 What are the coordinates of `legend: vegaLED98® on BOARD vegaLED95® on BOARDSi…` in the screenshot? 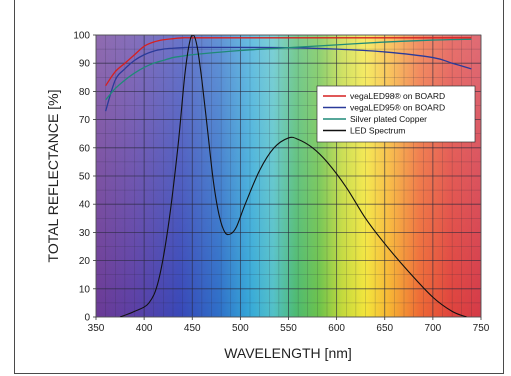 It's located at (396, 114).